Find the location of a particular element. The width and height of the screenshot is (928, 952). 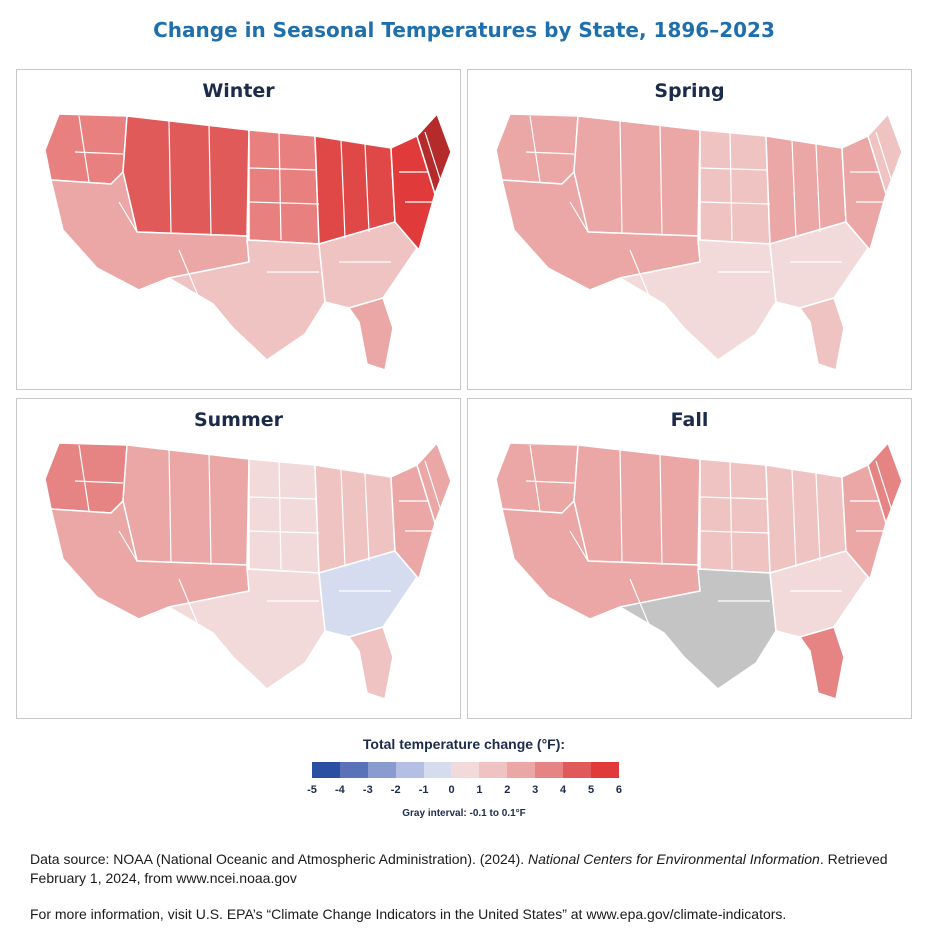

panel-title: Fall is located at coordinates (689, 420).